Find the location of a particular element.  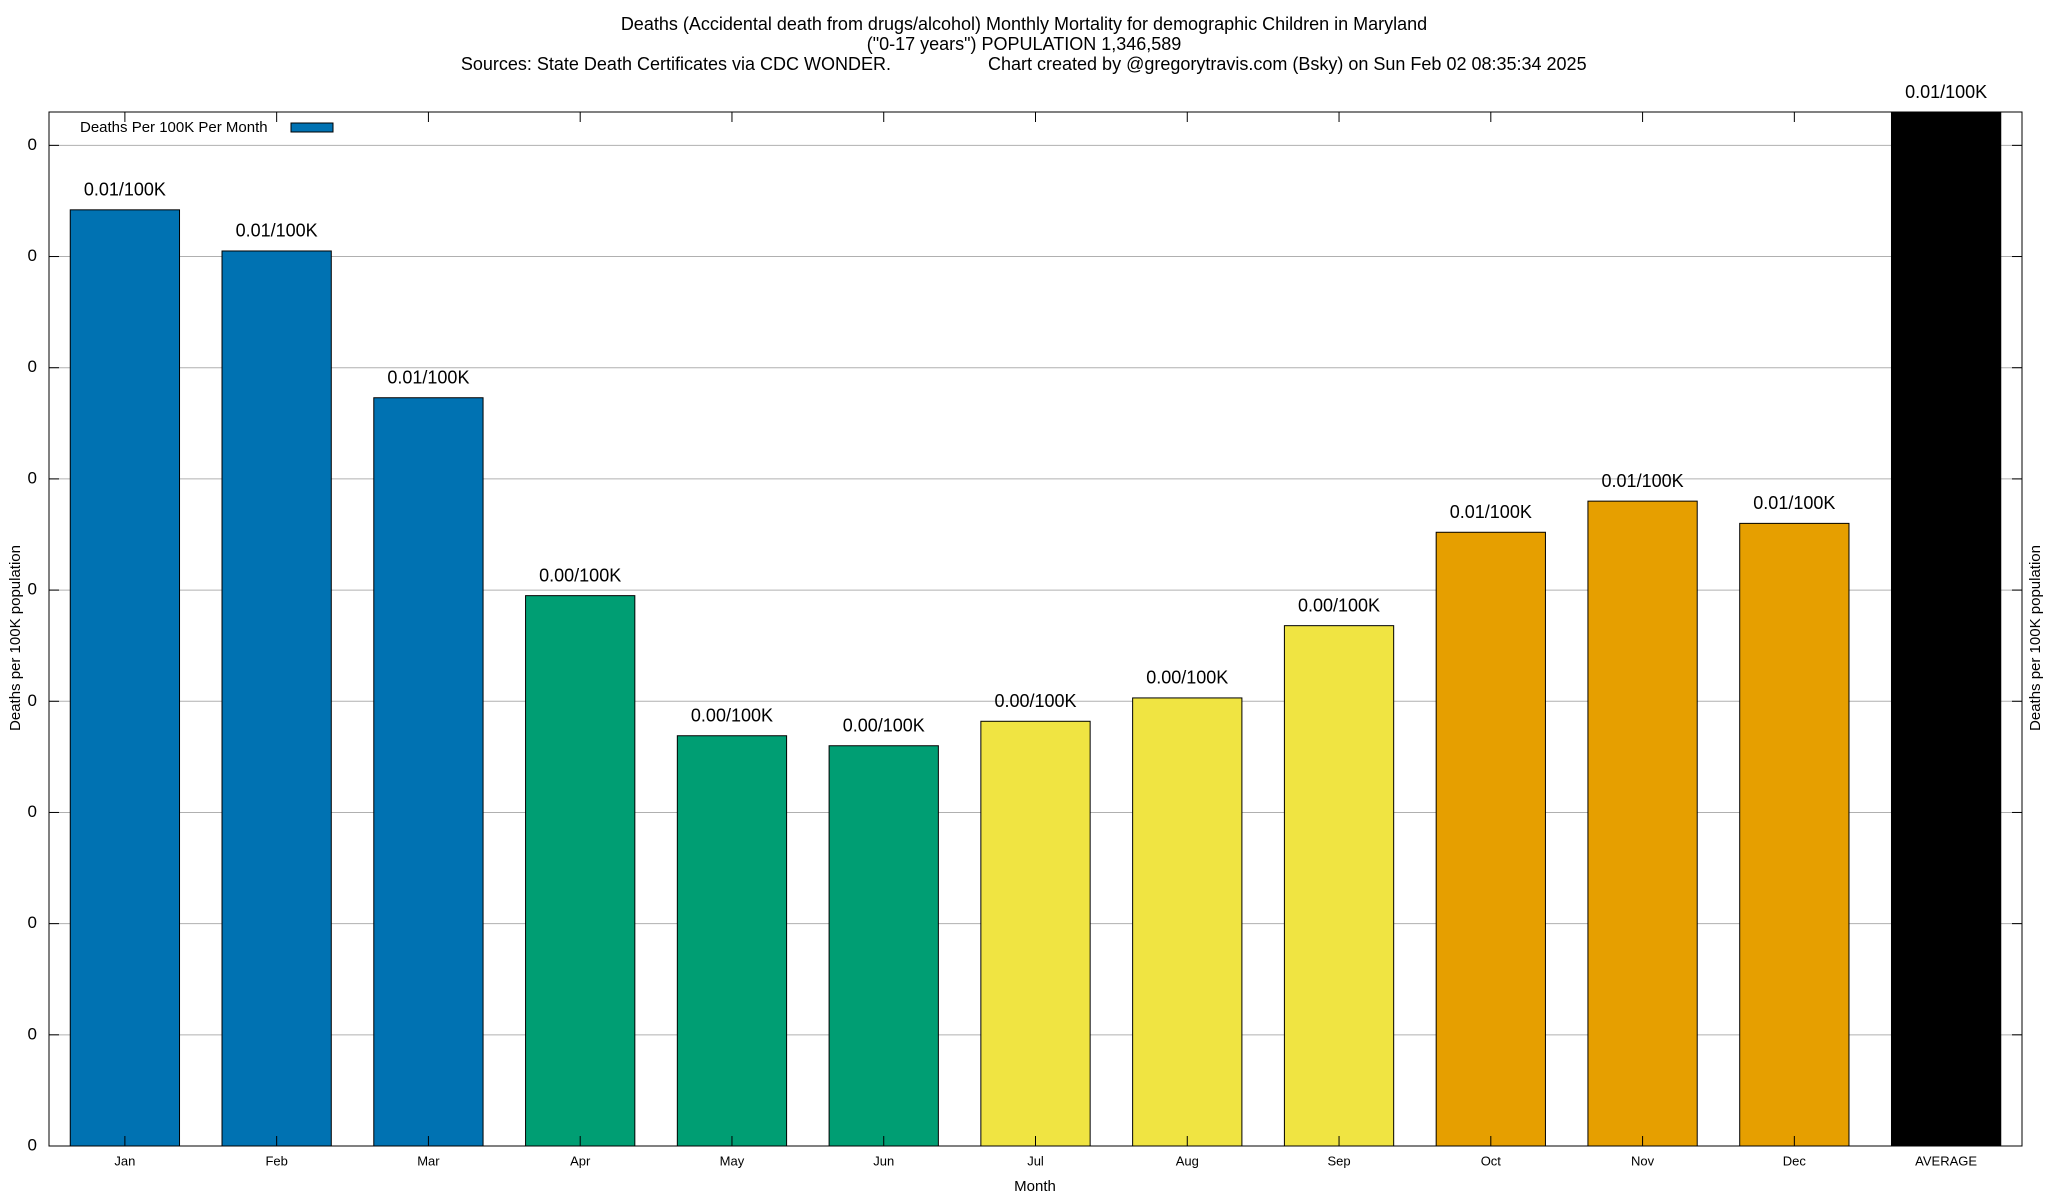

x-tick-label: Jun is located at coordinates (883, 1160).